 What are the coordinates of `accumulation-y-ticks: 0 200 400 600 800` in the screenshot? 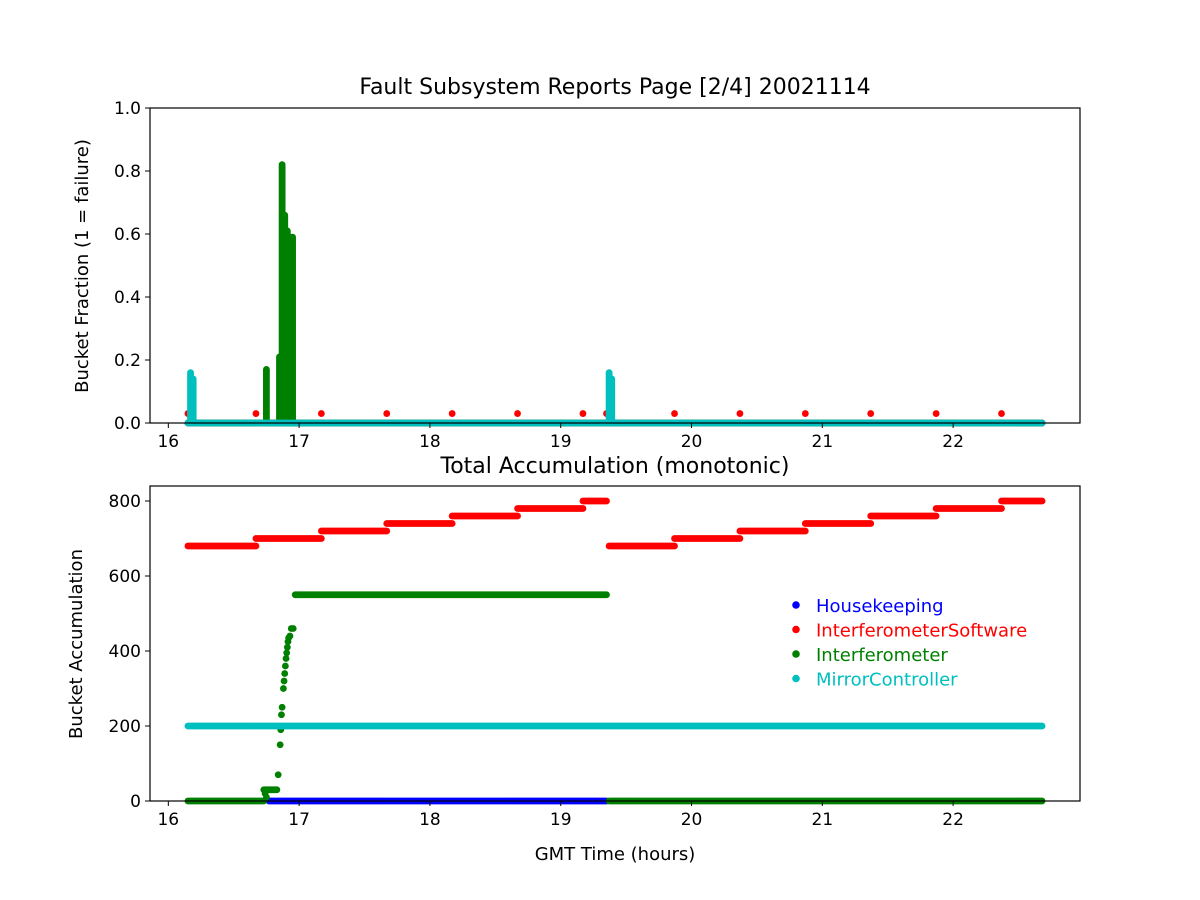 It's located at (129, 652).